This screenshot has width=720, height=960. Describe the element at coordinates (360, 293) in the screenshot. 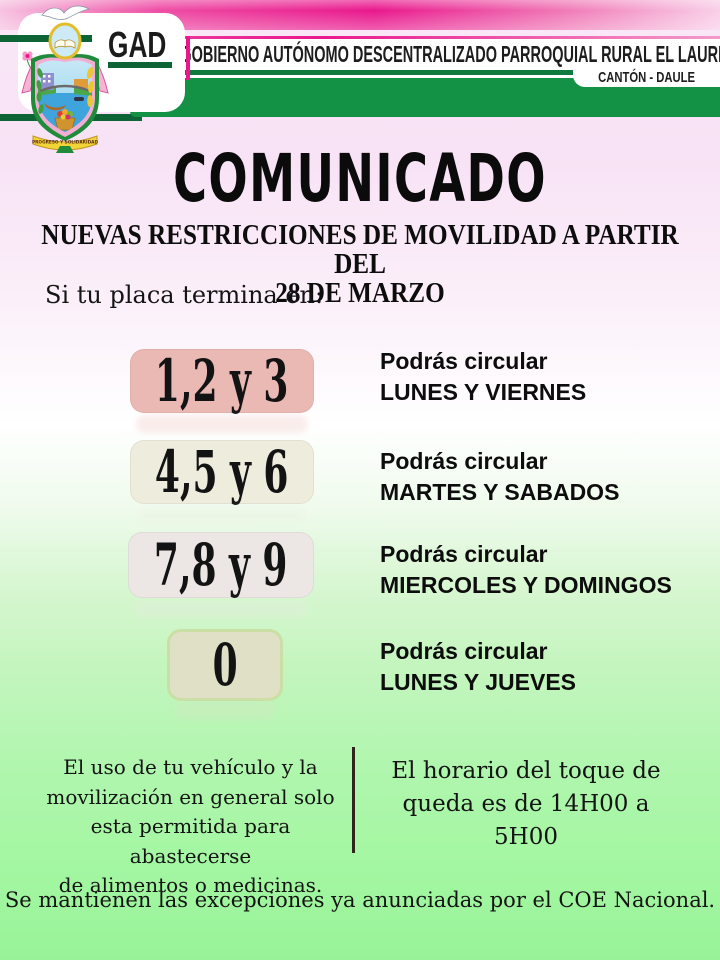

I see `subtitle-line2: 28 DE MARZO` at that location.